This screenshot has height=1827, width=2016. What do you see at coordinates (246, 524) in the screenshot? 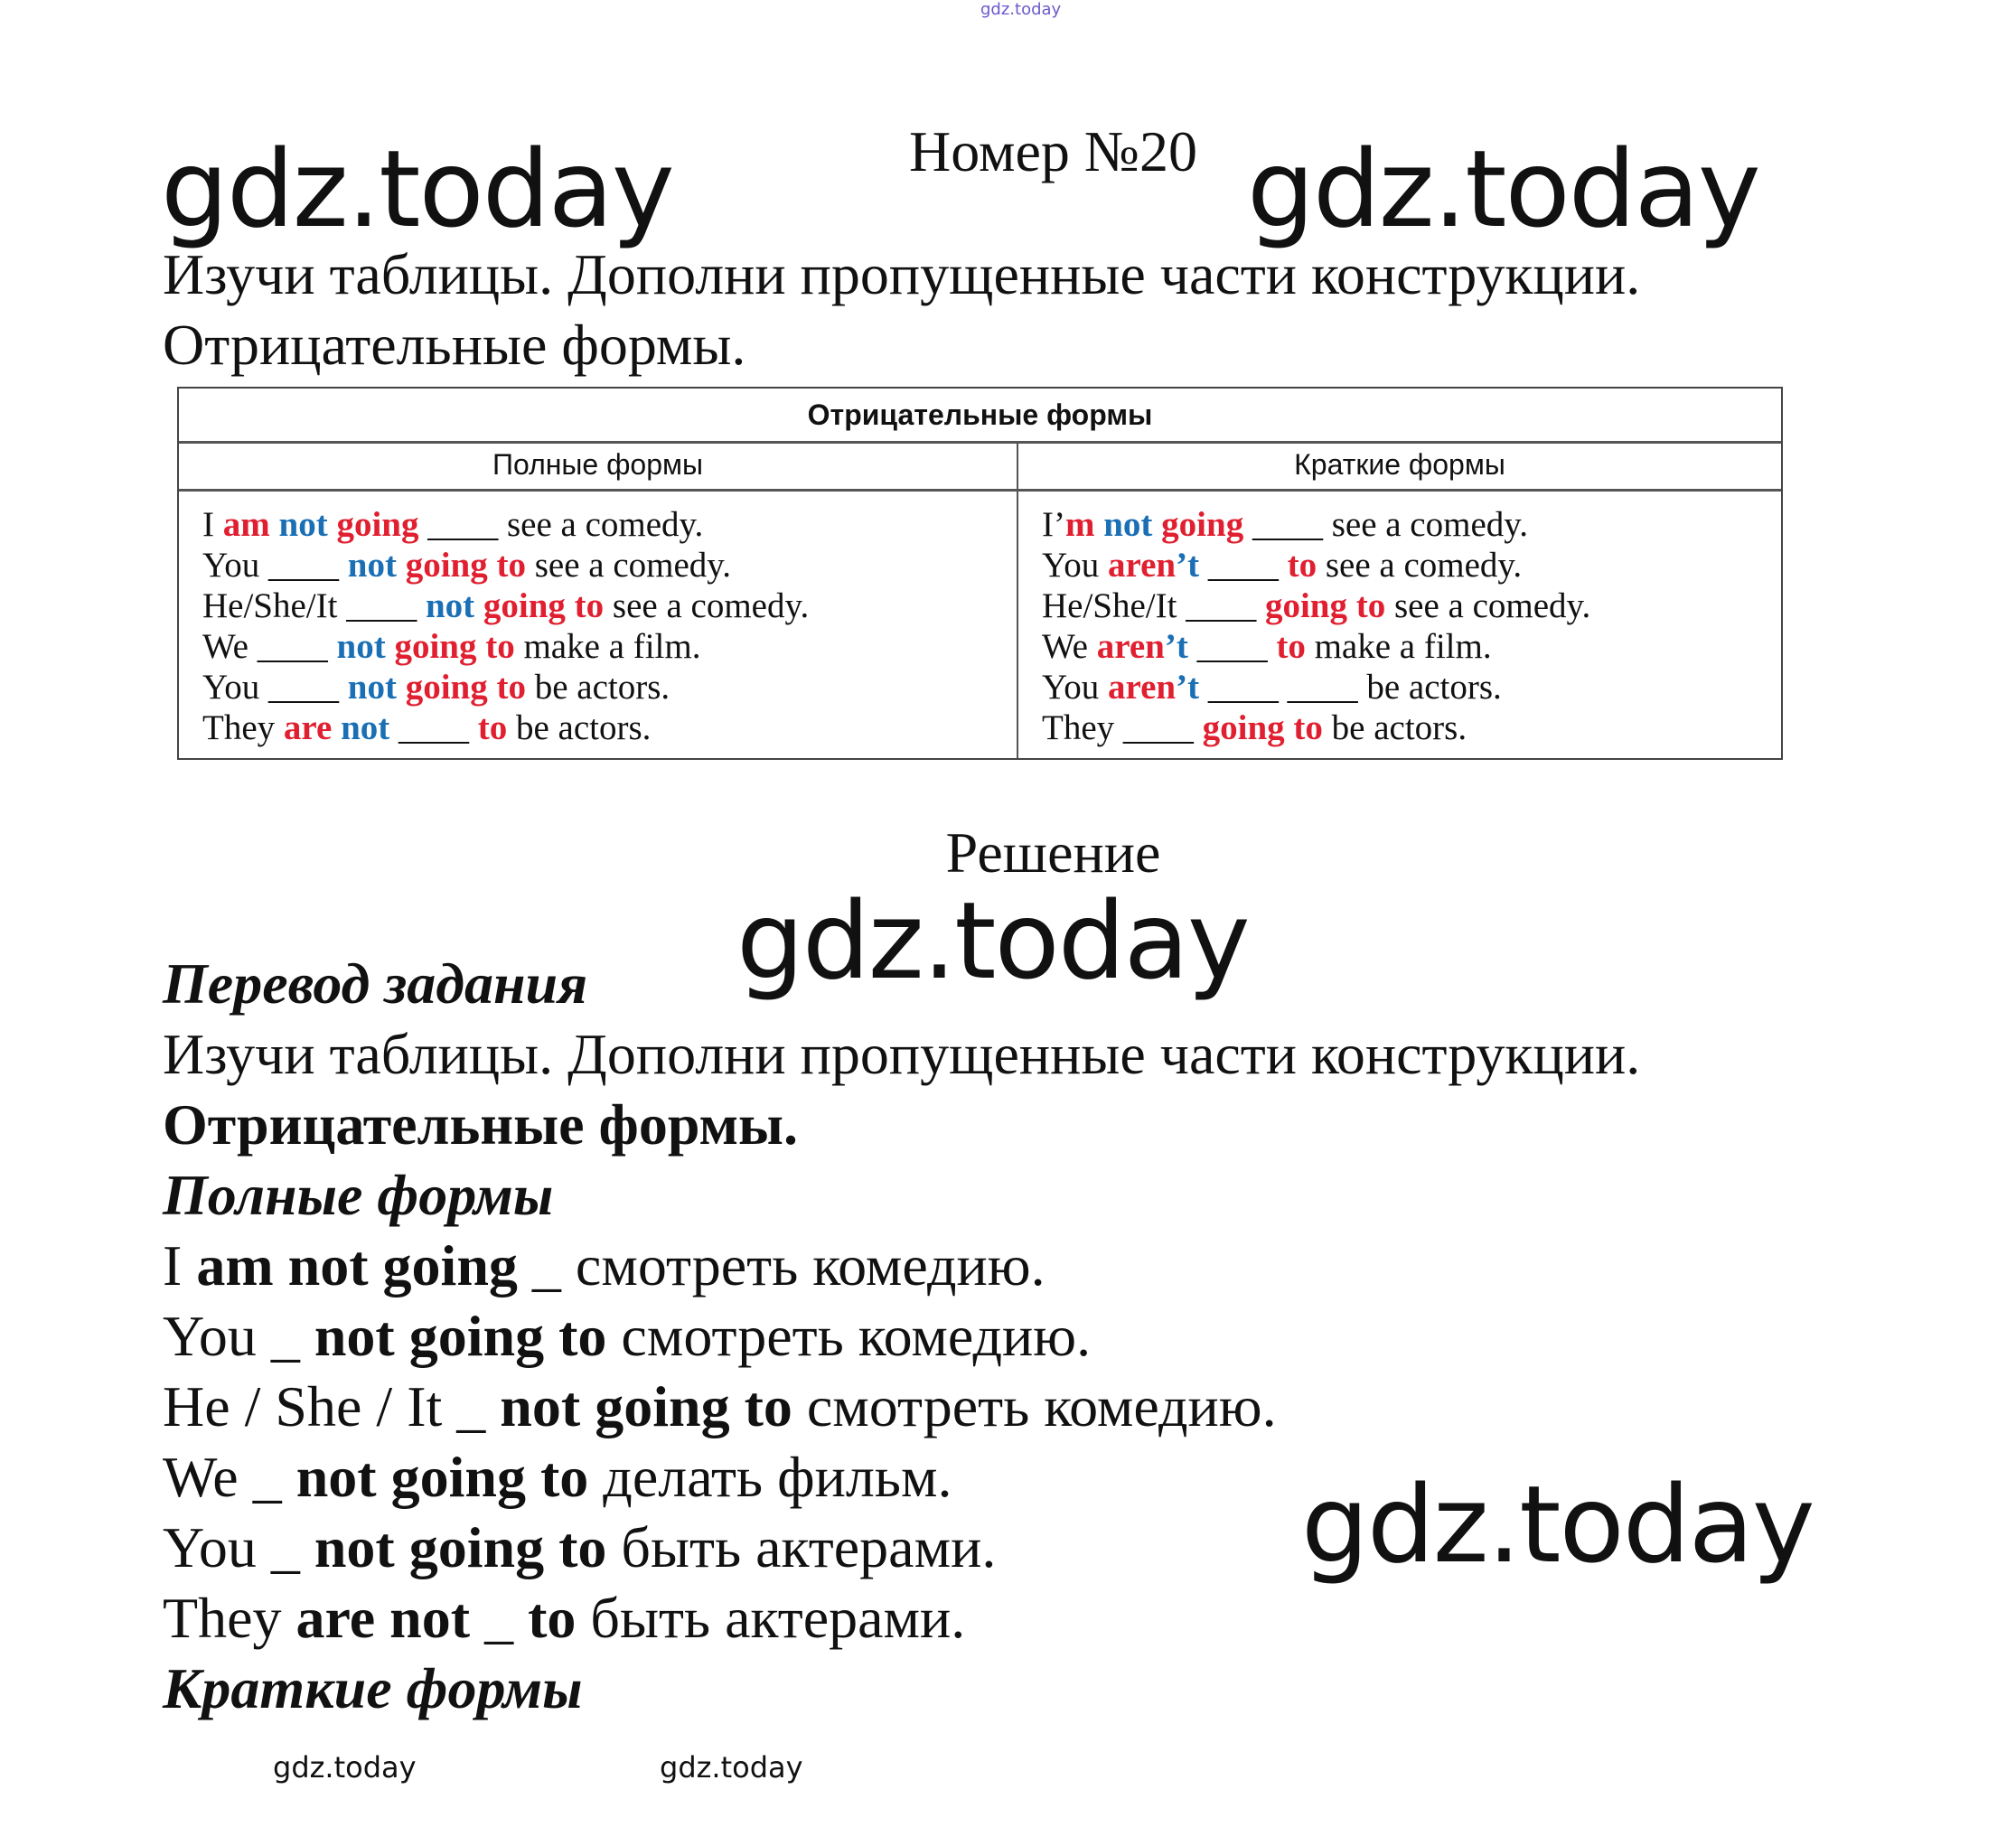
I see `text-segment: am` at bounding box center [246, 524].